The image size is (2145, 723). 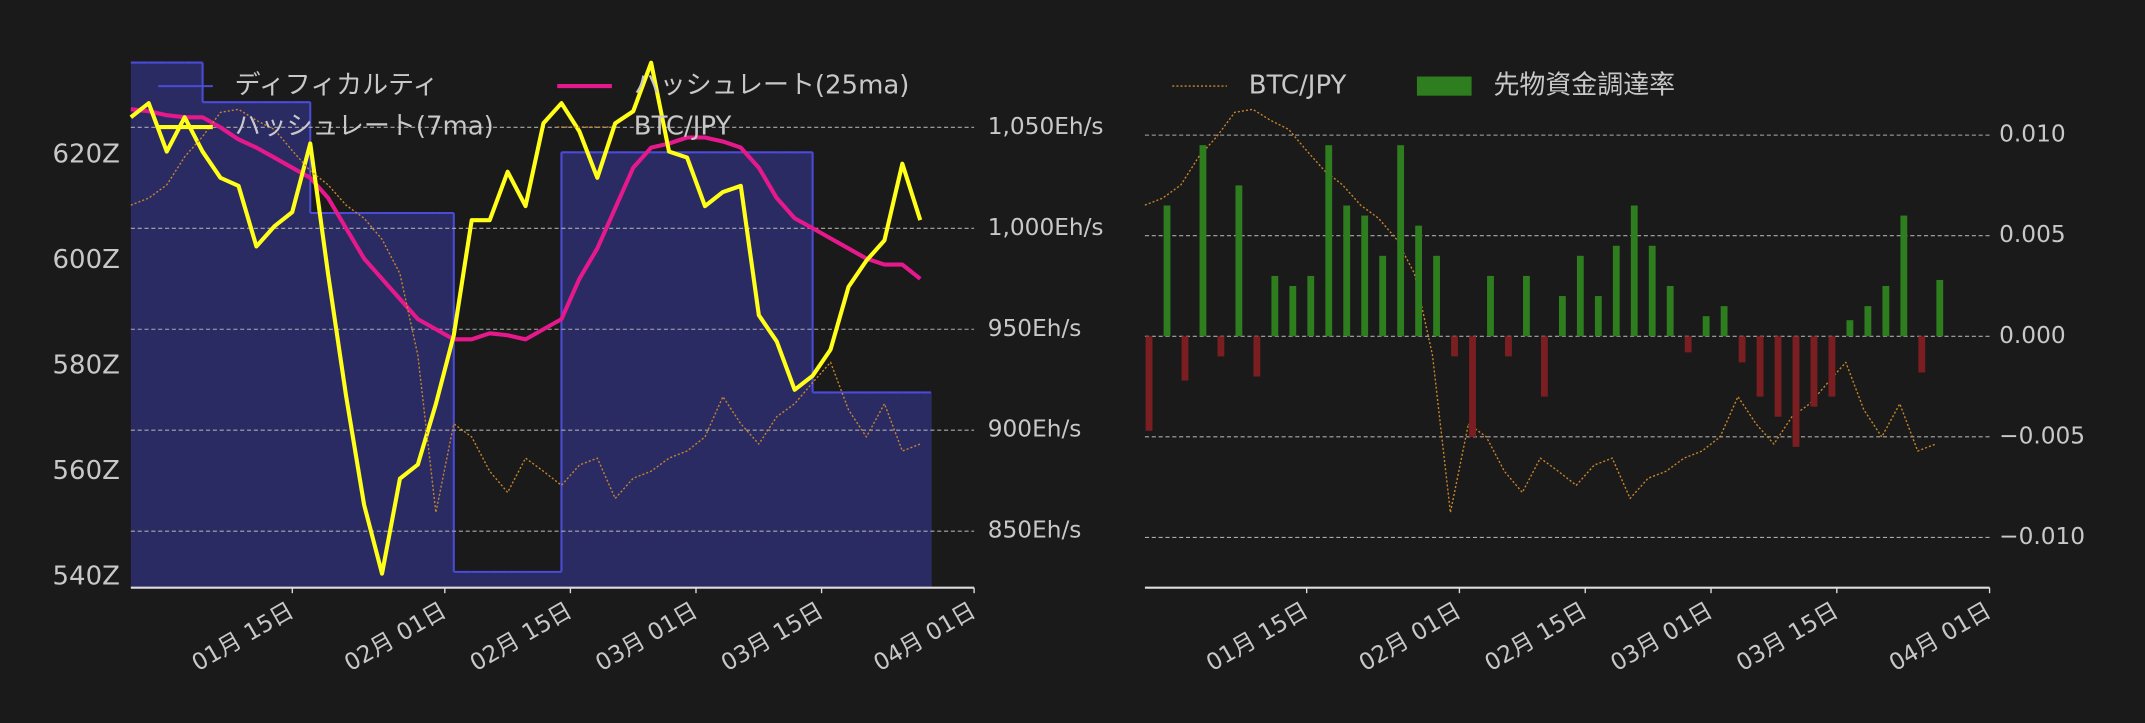 I want to click on legend-swatch, so click(x=1444, y=86).